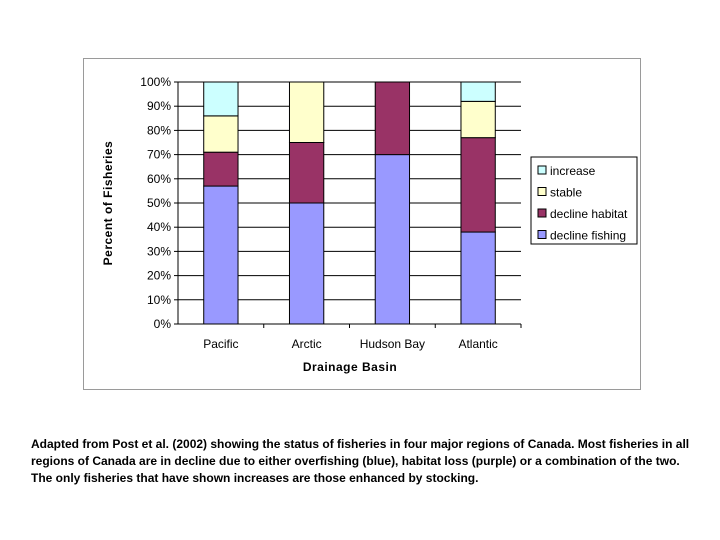  Describe the element at coordinates (159, 106) in the screenshot. I see `y-tick-label: 90%` at that location.